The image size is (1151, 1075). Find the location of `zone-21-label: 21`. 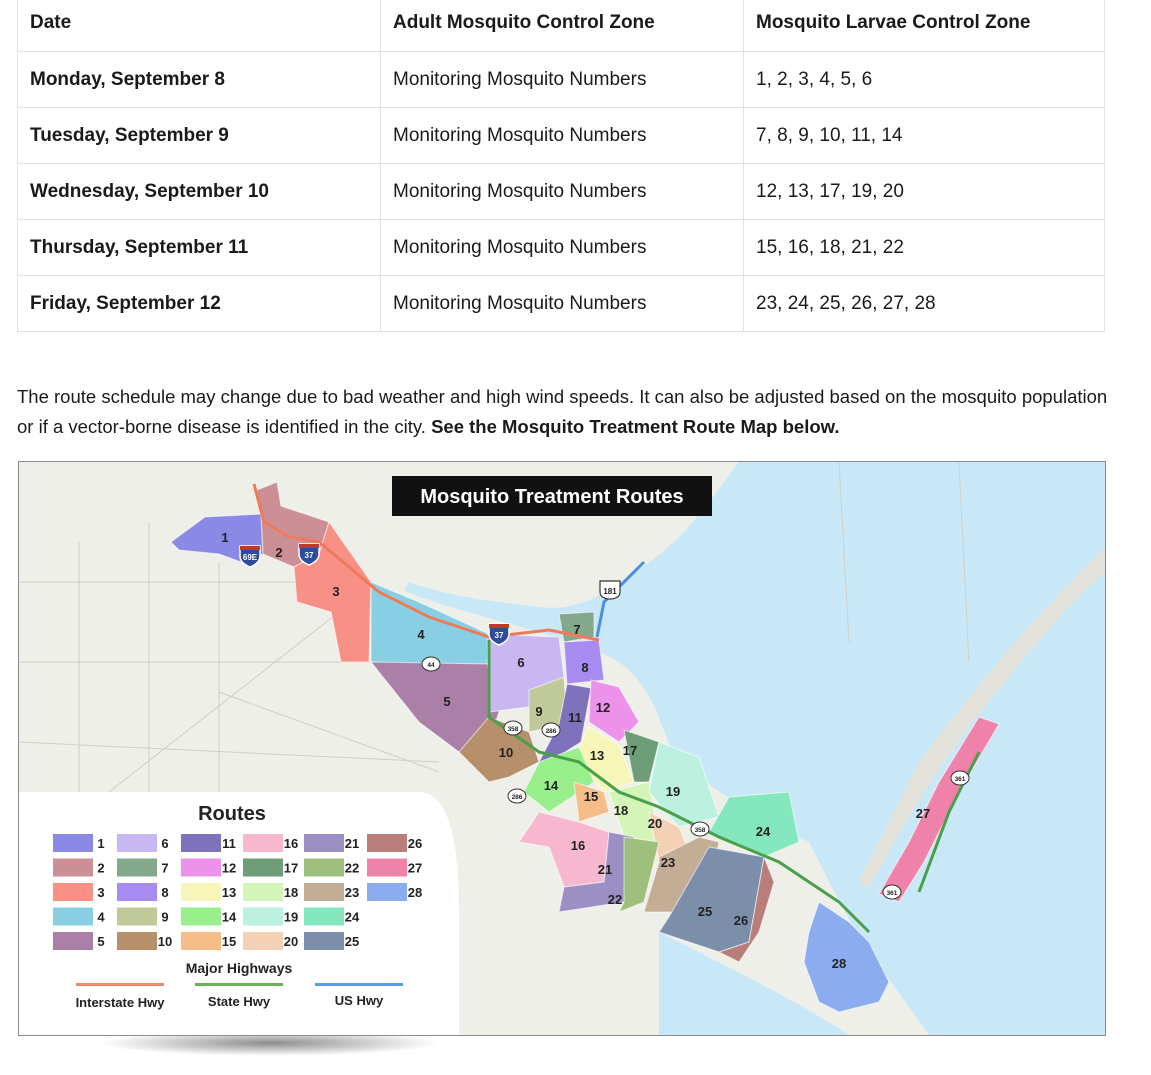

zone-21-label: 21 is located at coordinates (605, 869).